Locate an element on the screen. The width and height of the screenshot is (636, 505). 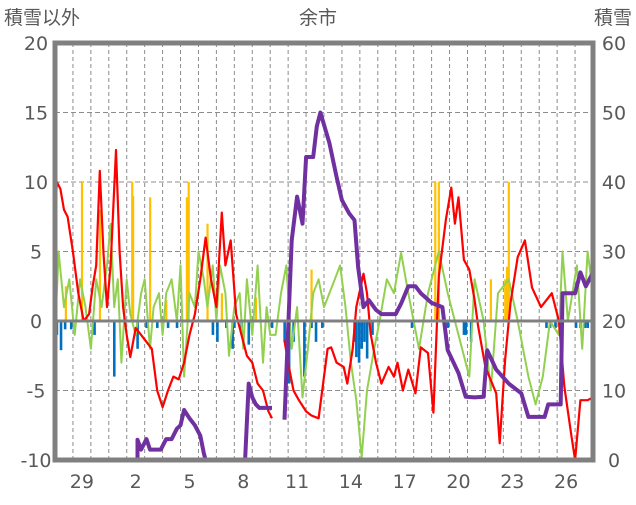
left-tick-label: -10 is located at coordinates (35, 461).